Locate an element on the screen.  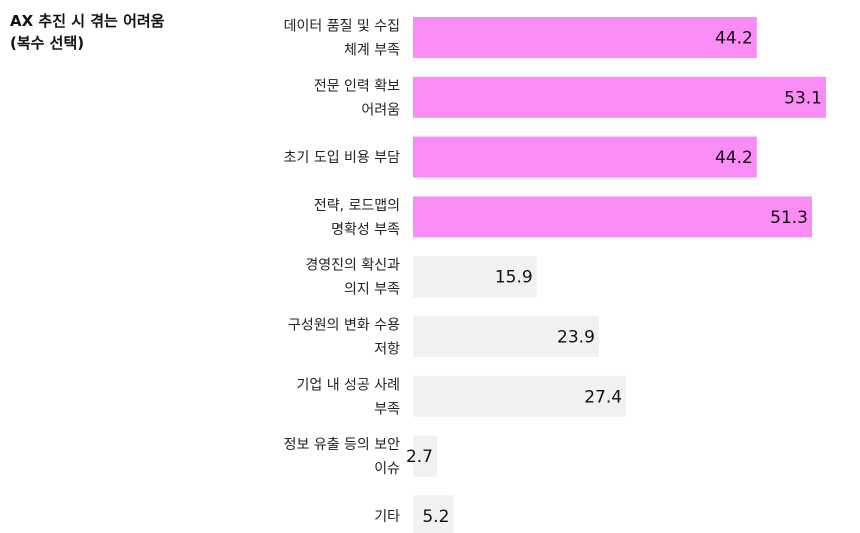
category-label-2-line-1: 전문 인력 확보 is located at coordinates (357, 86).